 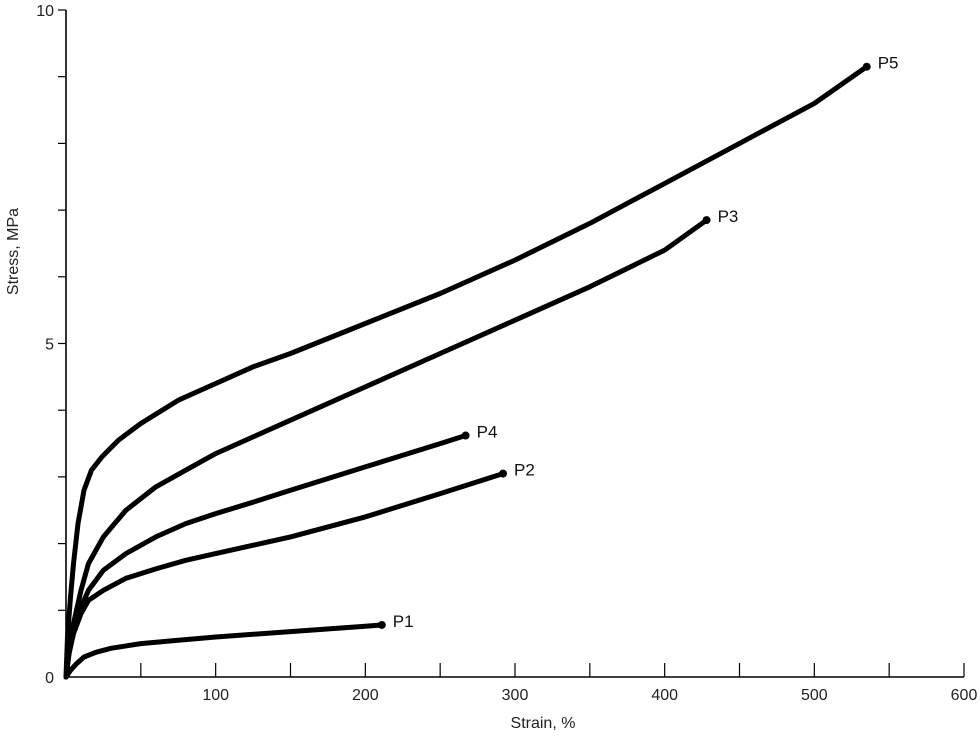 I want to click on x-tick-label: 600, so click(x=964, y=695).